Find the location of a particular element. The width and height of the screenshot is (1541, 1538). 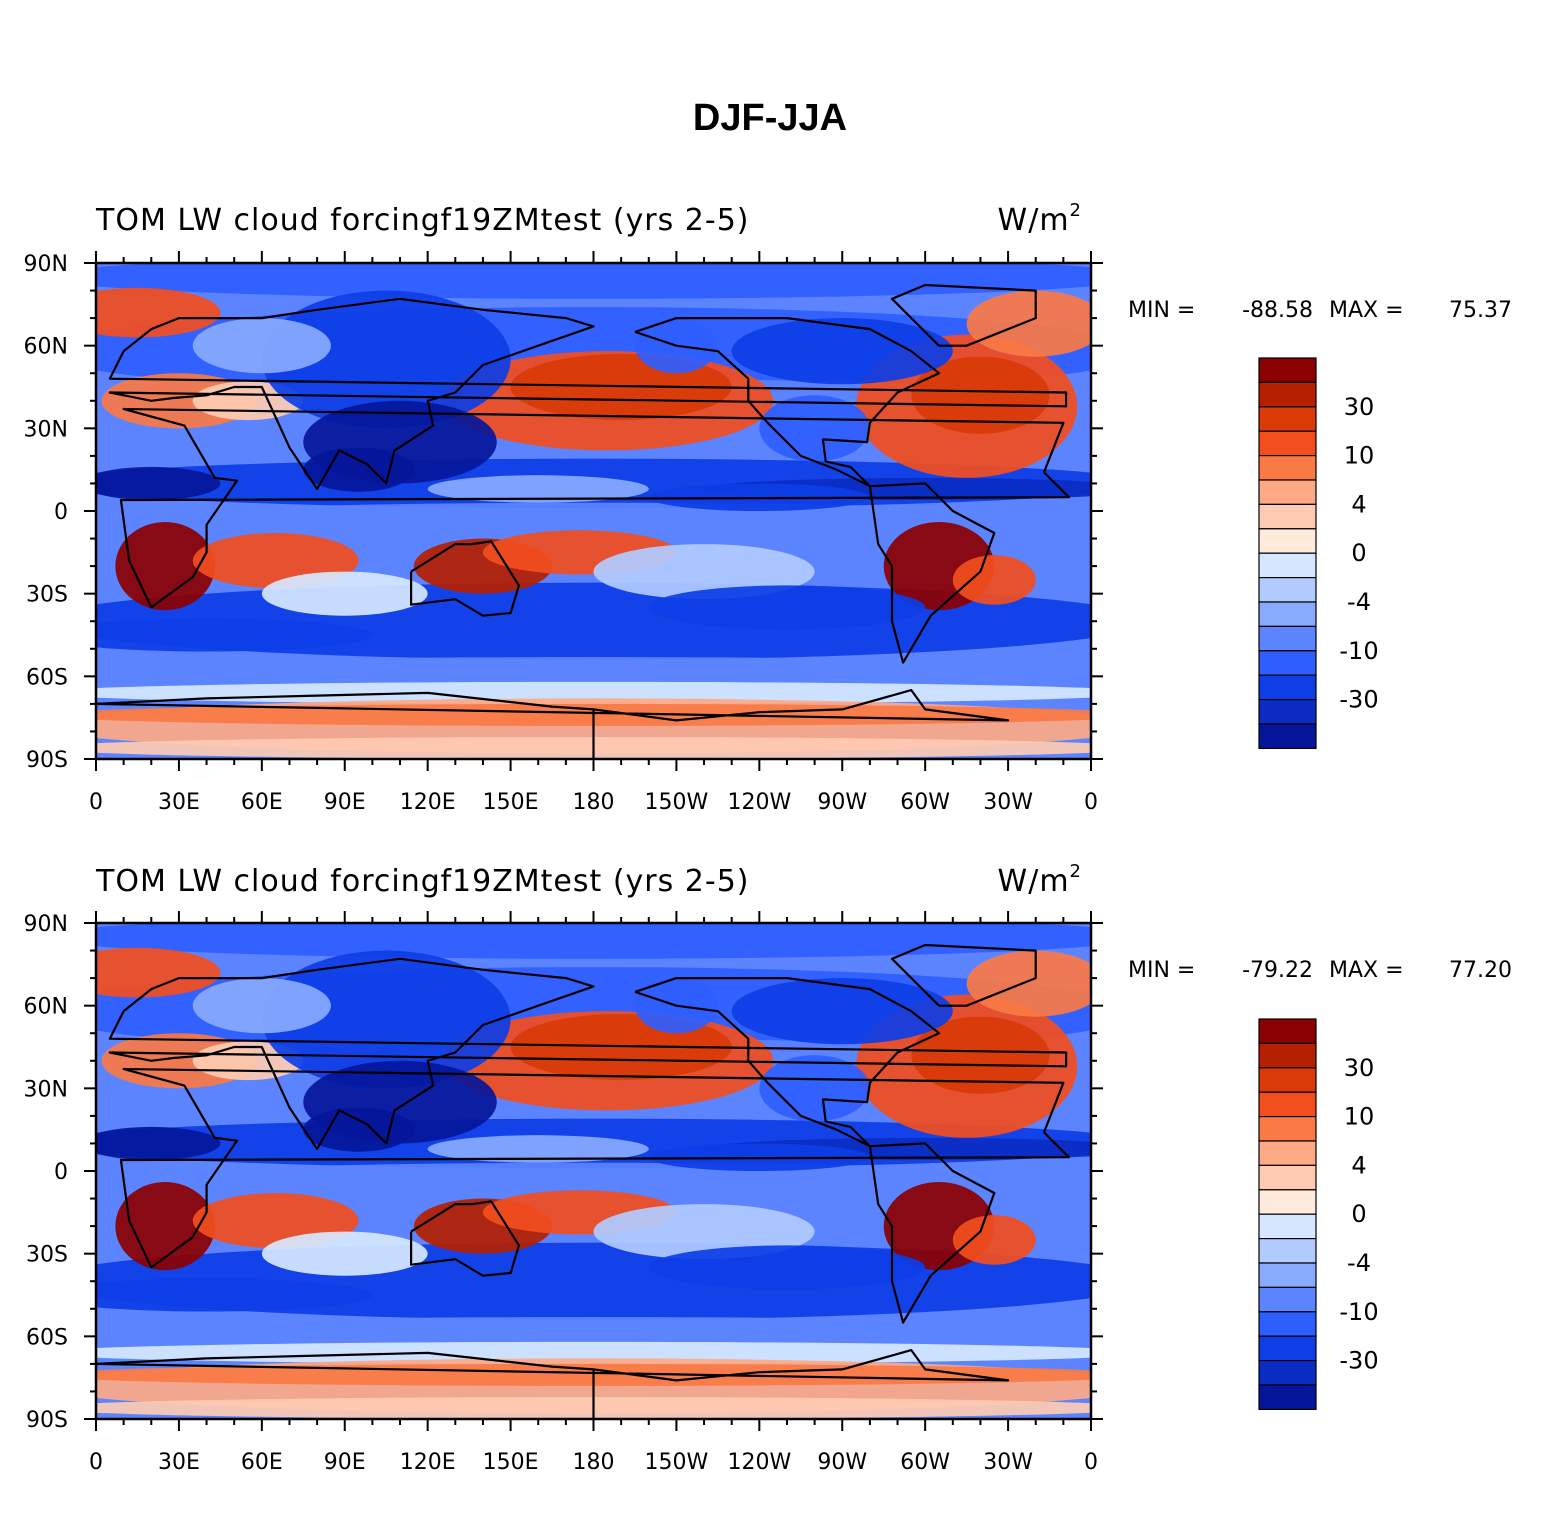

panel-2-case-label: f19ZMtest (yrs 2-5) is located at coordinates (595, 881).